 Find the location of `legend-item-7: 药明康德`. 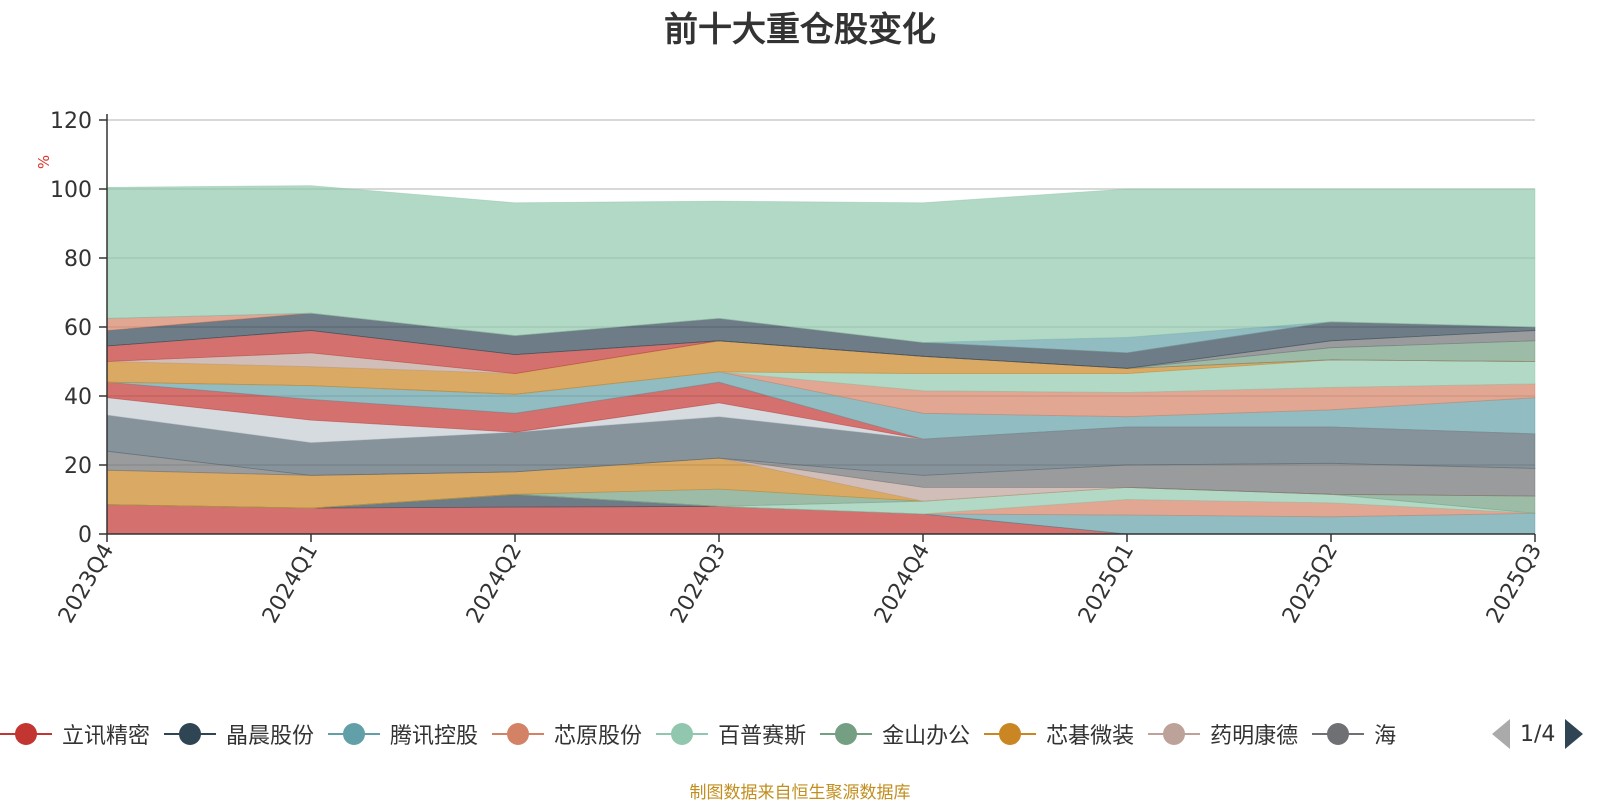

legend-item-7: 药明康德 is located at coordinates (1223, 734).